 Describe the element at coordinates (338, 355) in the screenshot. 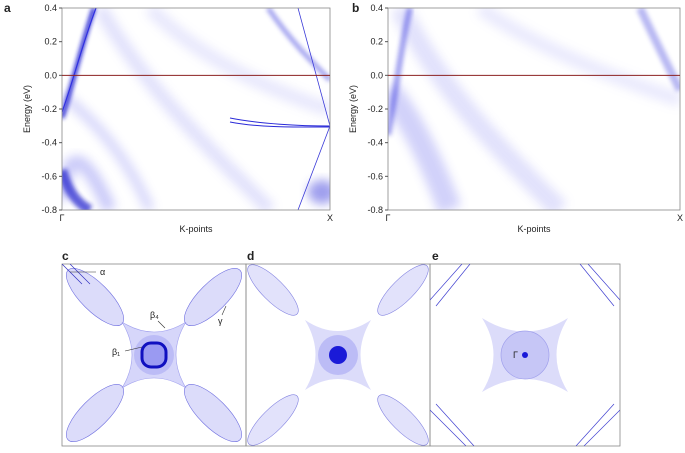

I see `fermi-surface-d` at that location.